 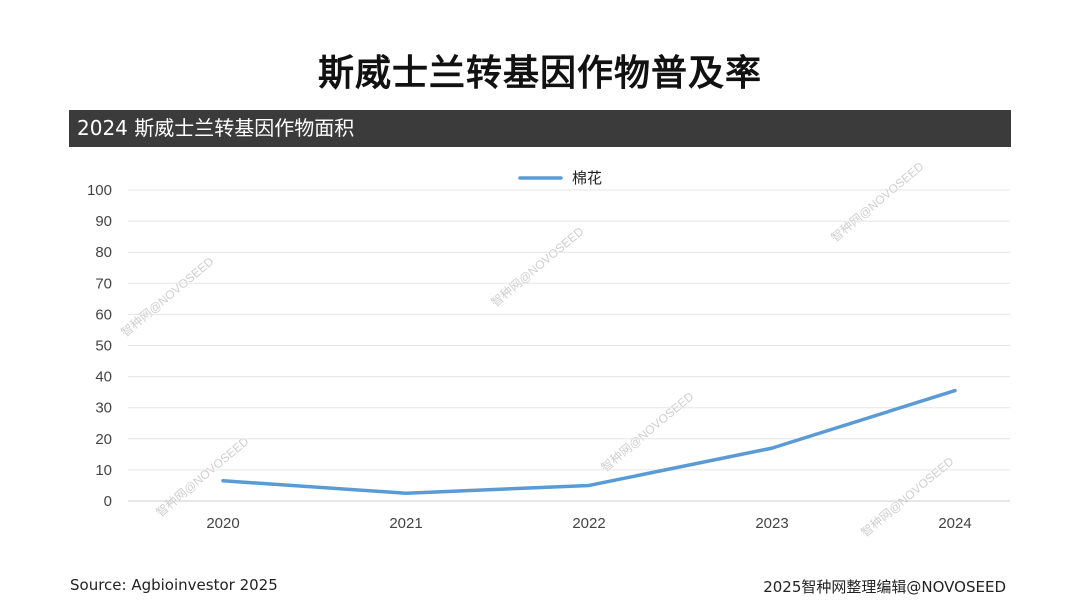 I want to click on y-tick-label: 30, so click(x=103, y=408).